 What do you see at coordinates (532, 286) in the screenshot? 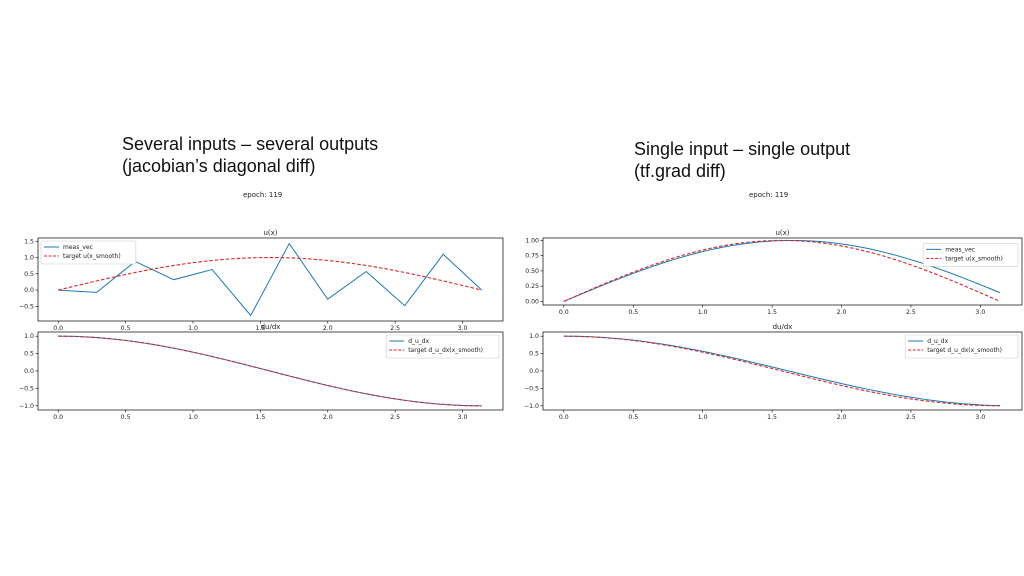
I see `y-tick-label: 0.25` at bounding box center [532, 286].